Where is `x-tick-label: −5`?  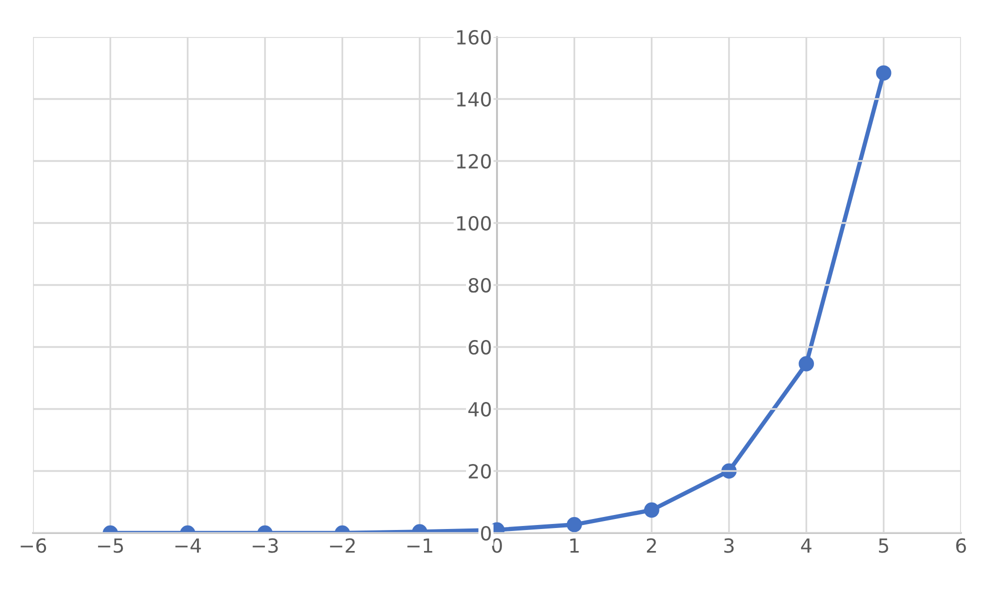
x-tick-label: −5 is located at coordinates (110, 545).